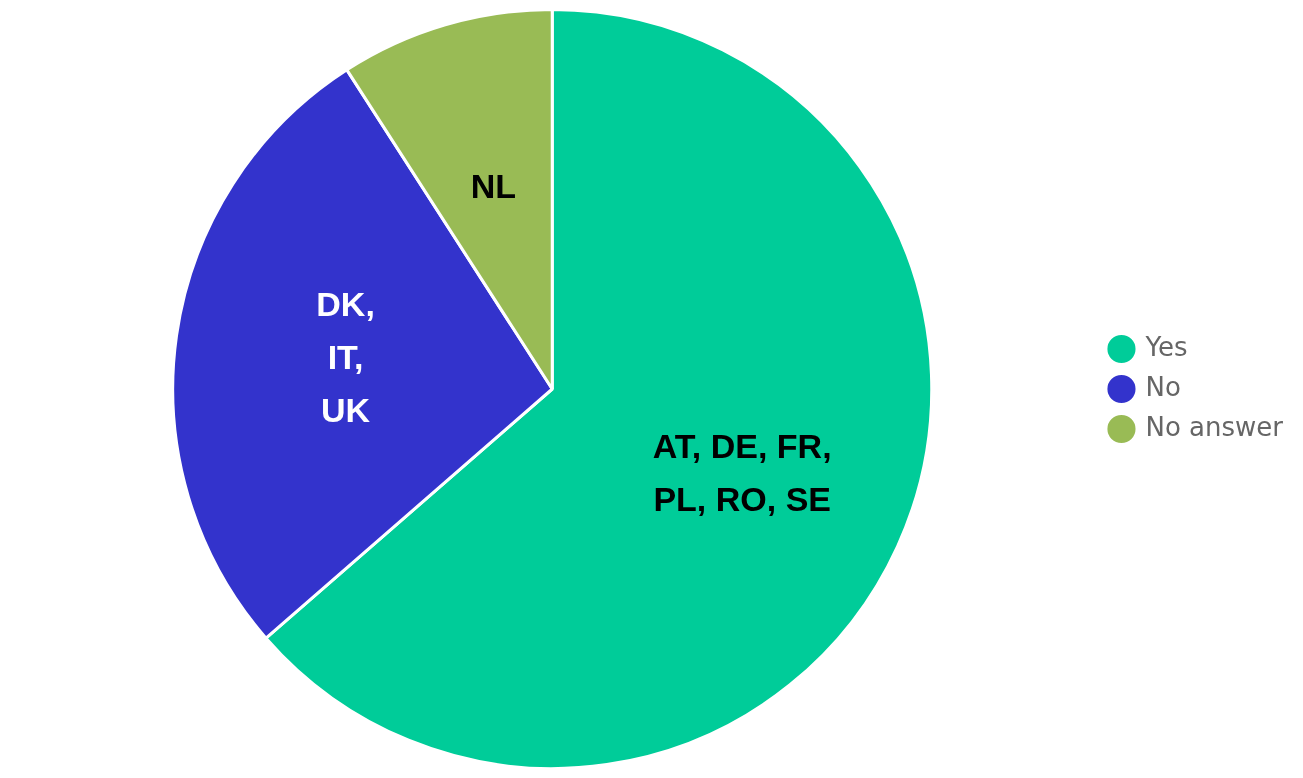  Describe the element at coordinates (742, 473) in the screenshot. I see `data-label: AT, DE, FR, PL, RO, SE` at that location.